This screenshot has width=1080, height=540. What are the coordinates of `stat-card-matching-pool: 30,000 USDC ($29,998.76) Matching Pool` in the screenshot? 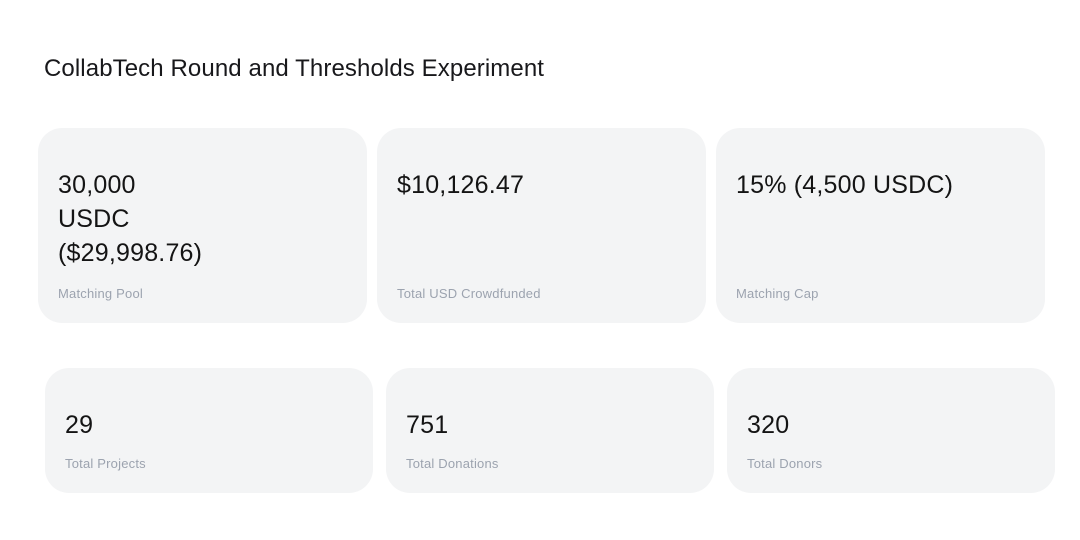 It's located at (202, 225).